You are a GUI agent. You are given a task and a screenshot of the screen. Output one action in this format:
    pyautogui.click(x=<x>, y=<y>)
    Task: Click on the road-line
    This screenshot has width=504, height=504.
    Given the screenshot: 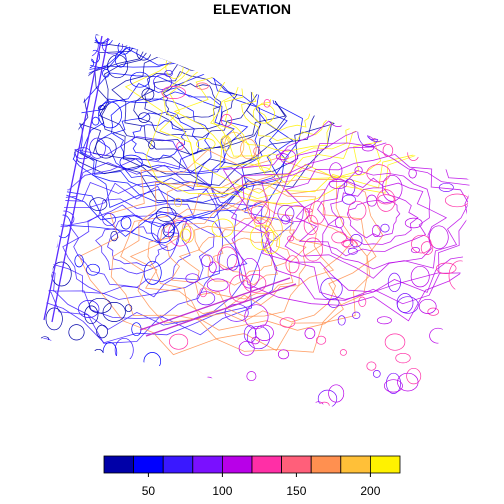 What is the action you would take?
    pyautogui.click(x=73, y=178)
    